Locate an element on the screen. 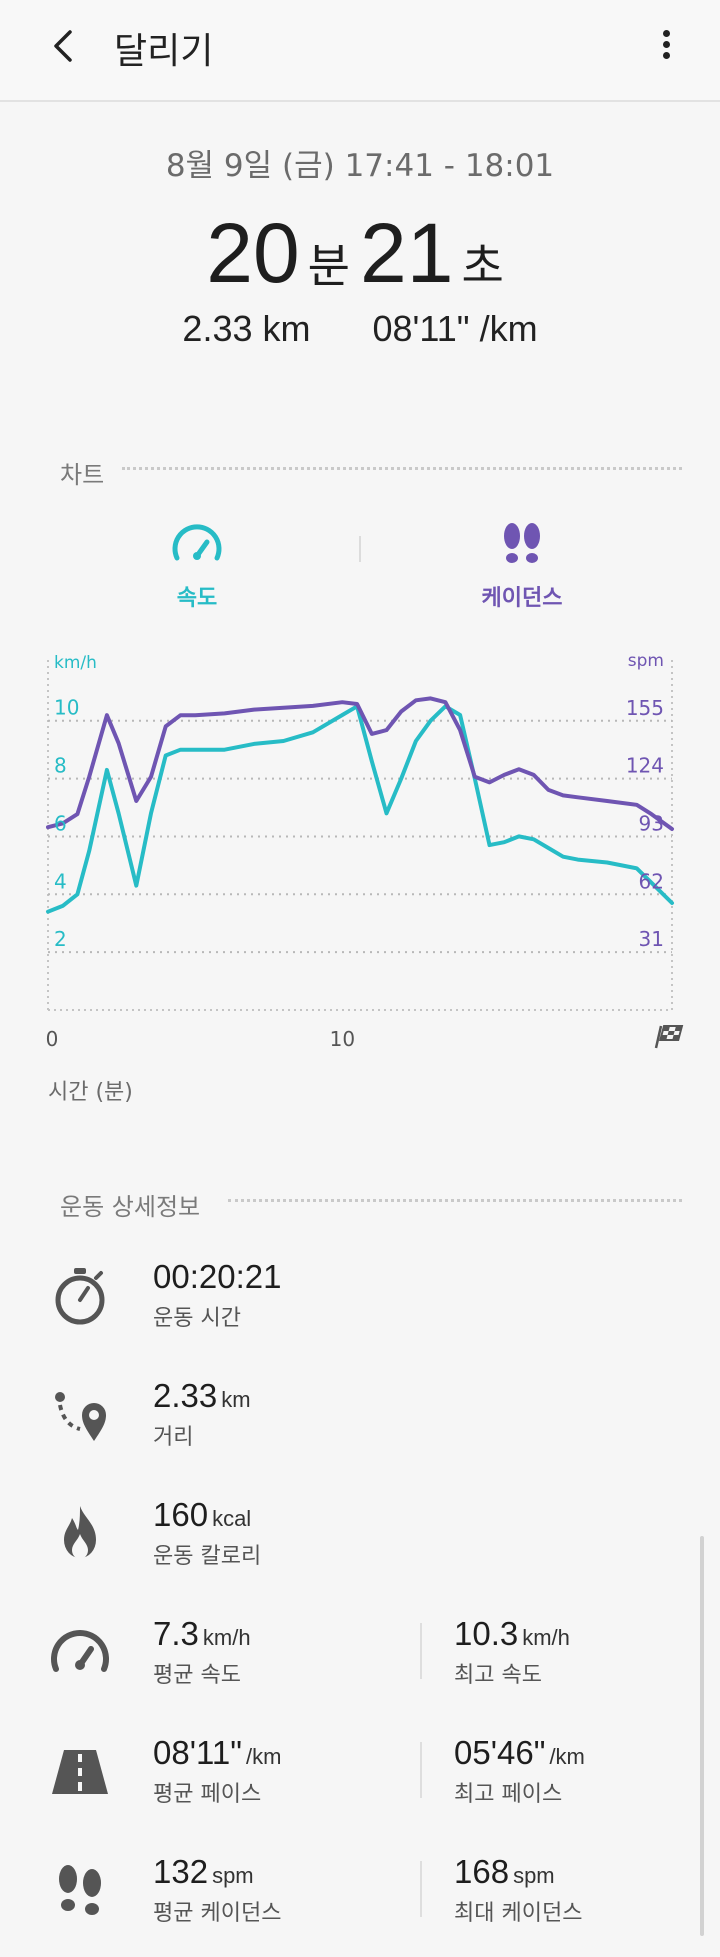 This screenshot has height=1957, width=720. details-section-divider is located at coordinates (455, 1200).